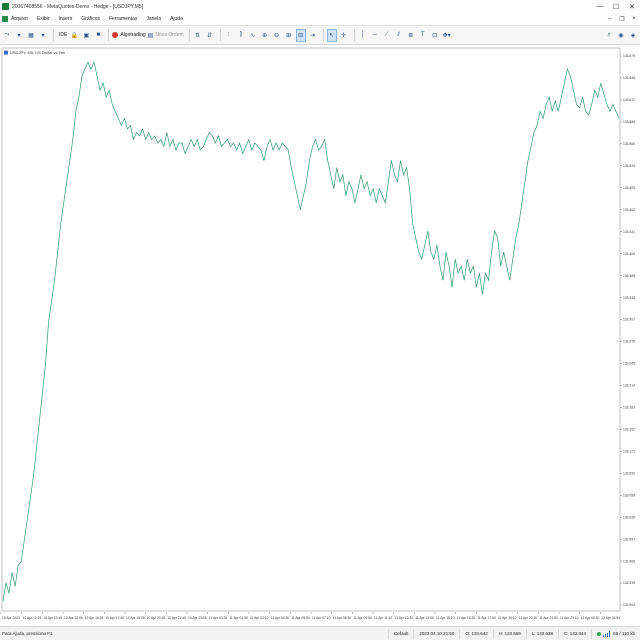 The width and height of the screenshot is (640, 640). What do you see at coordinates (6, 52) in the screenshot?
I see `symbol-icon` at bounding box center [6, 52].